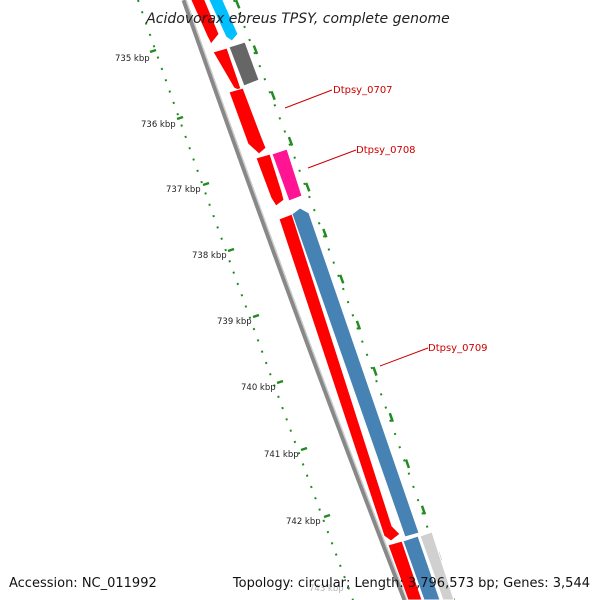 The height and width of the screenshot is (600, 600). What do you see at coordinates (158, 125) in the screenshot?
I see `tick-label: 736 kbp` at bounding box center [158, 125].